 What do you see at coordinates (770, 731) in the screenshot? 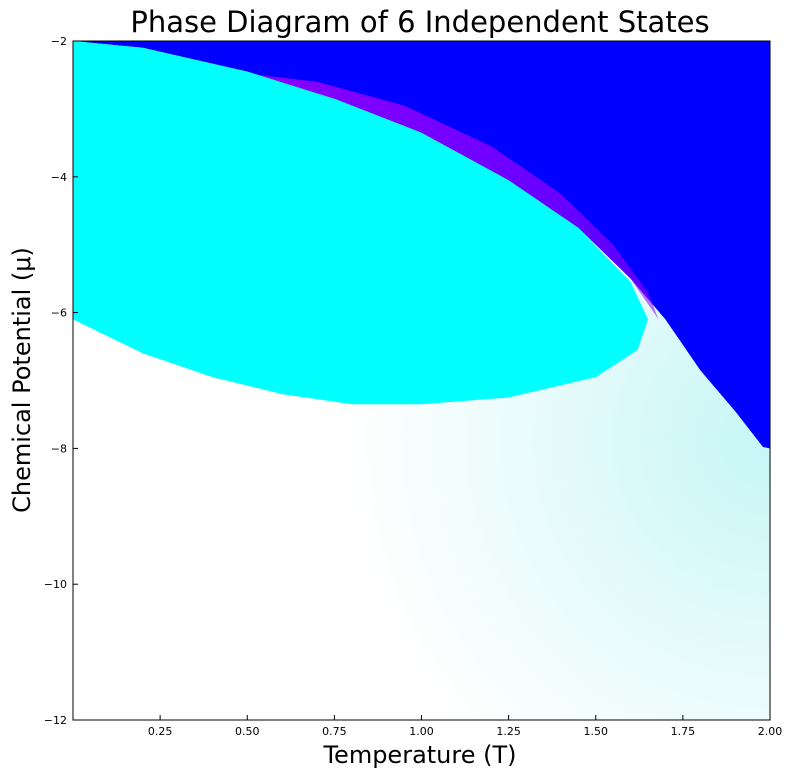
I see `x-tick-label: 2.00` at bounding box center [770, 731].